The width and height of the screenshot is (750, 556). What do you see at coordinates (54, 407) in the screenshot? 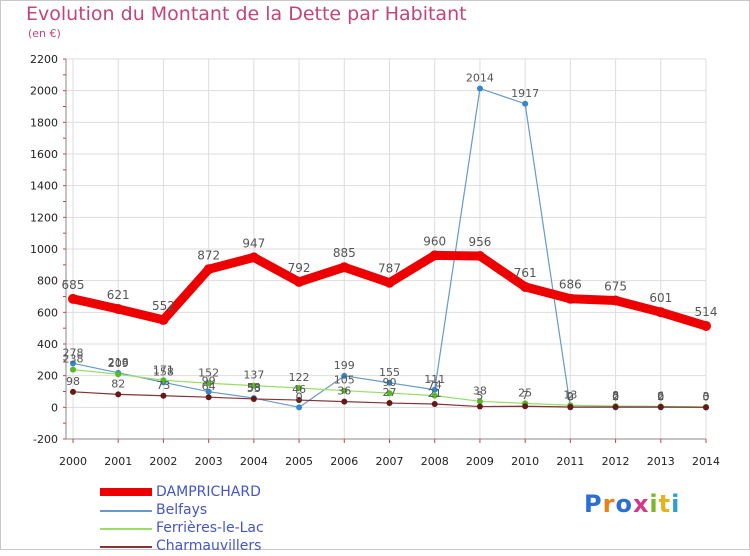
I see `y-tick-label: 0` at bounding box center [54, 407].